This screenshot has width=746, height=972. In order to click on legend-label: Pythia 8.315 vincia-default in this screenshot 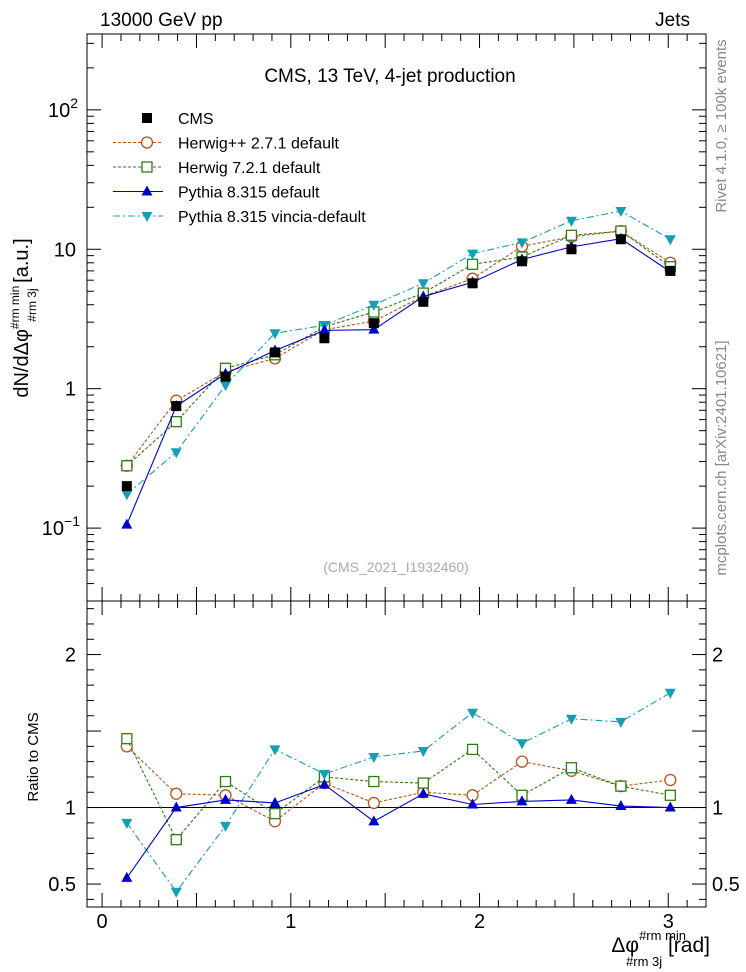, I will do `click(272, 217)`.